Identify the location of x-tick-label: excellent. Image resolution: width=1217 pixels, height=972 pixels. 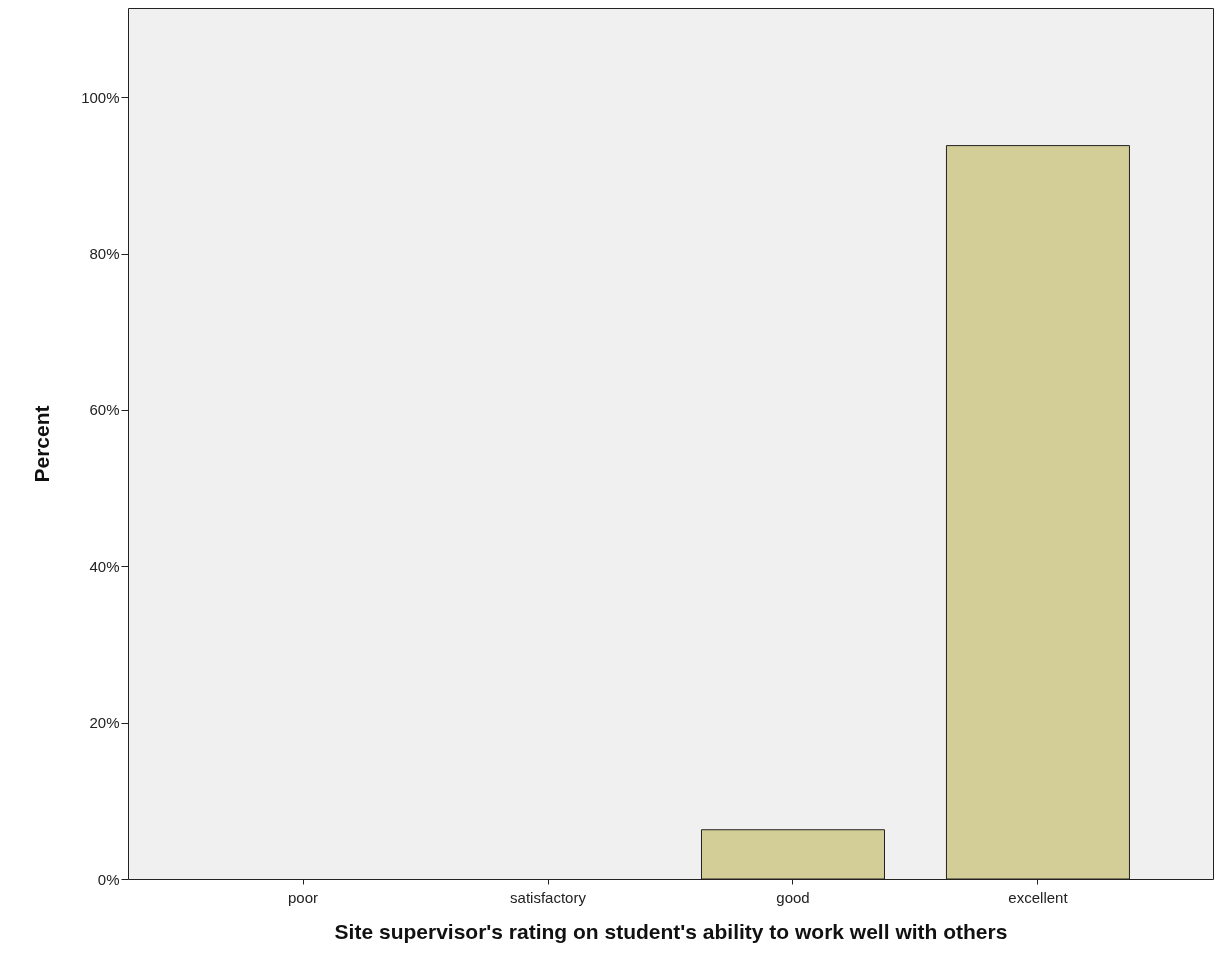
(1038, 897).